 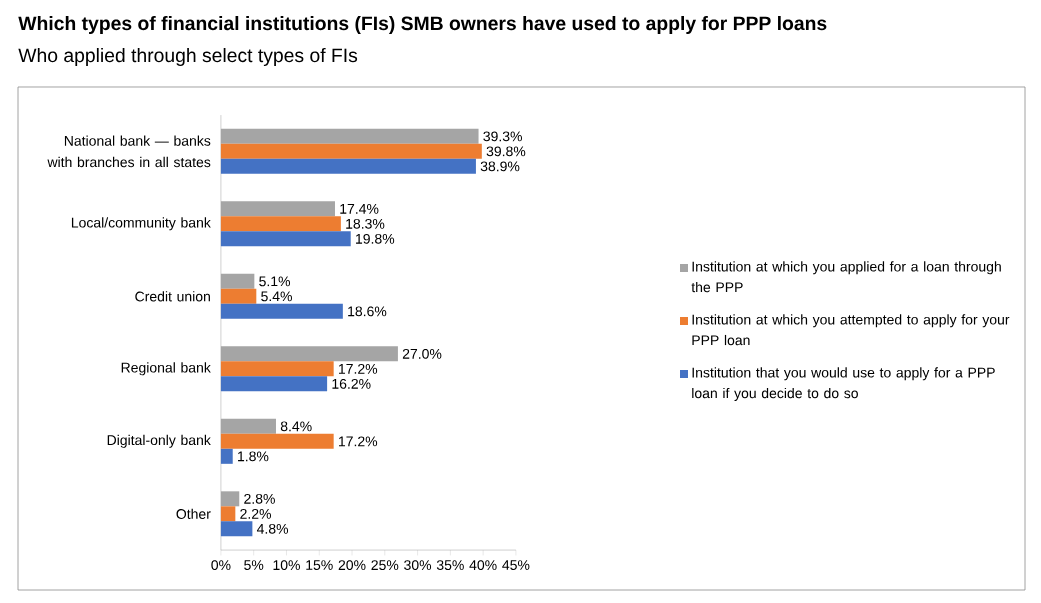 I want to click on data-label: 4.8%, so click(x=272, y=528).